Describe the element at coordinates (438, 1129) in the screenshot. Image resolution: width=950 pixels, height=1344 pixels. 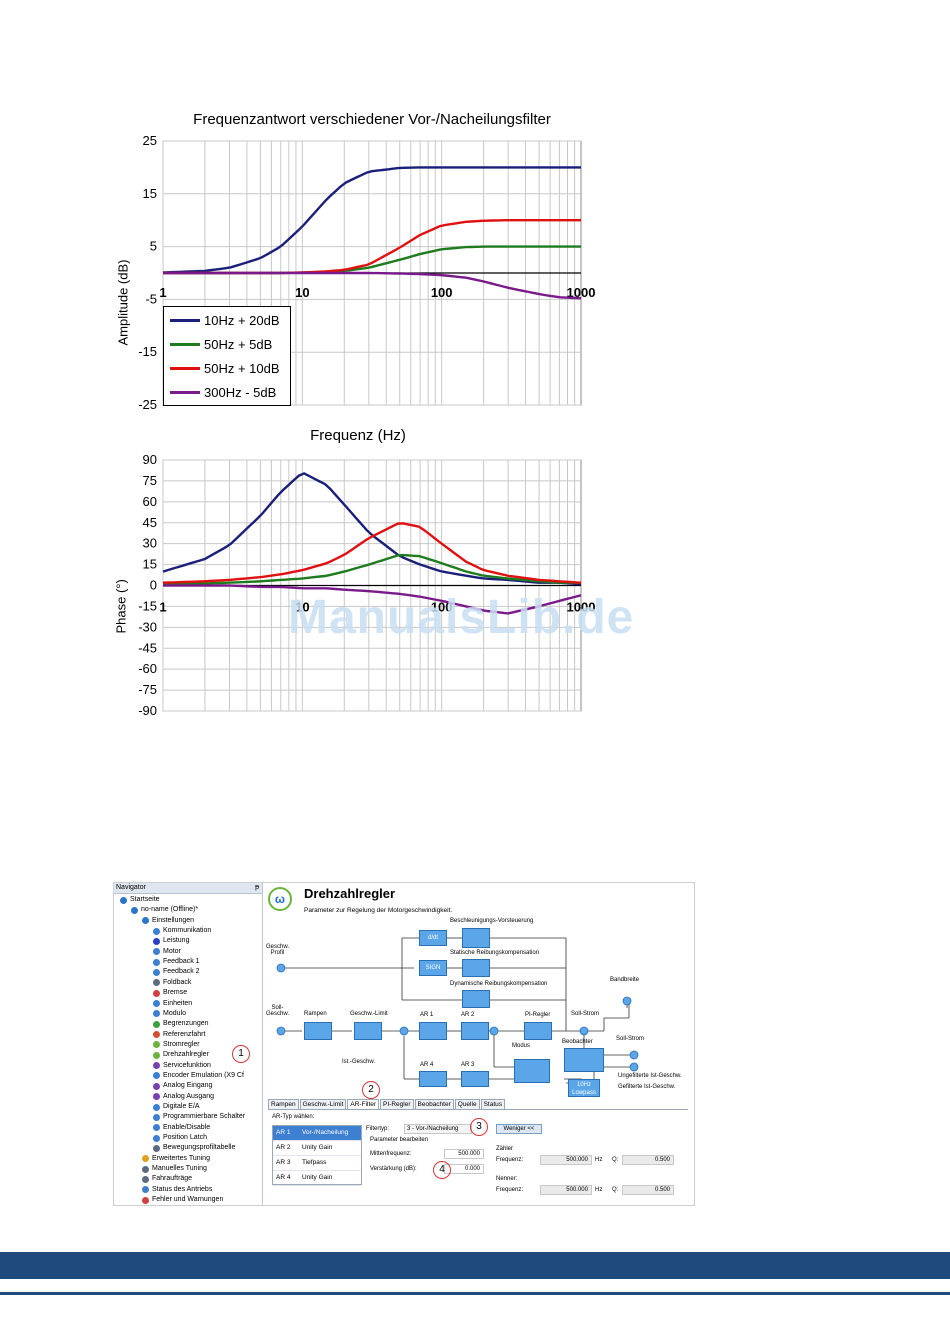
I see `filtertyp-select: 3 - Vor-/Nacheilung` at that location.